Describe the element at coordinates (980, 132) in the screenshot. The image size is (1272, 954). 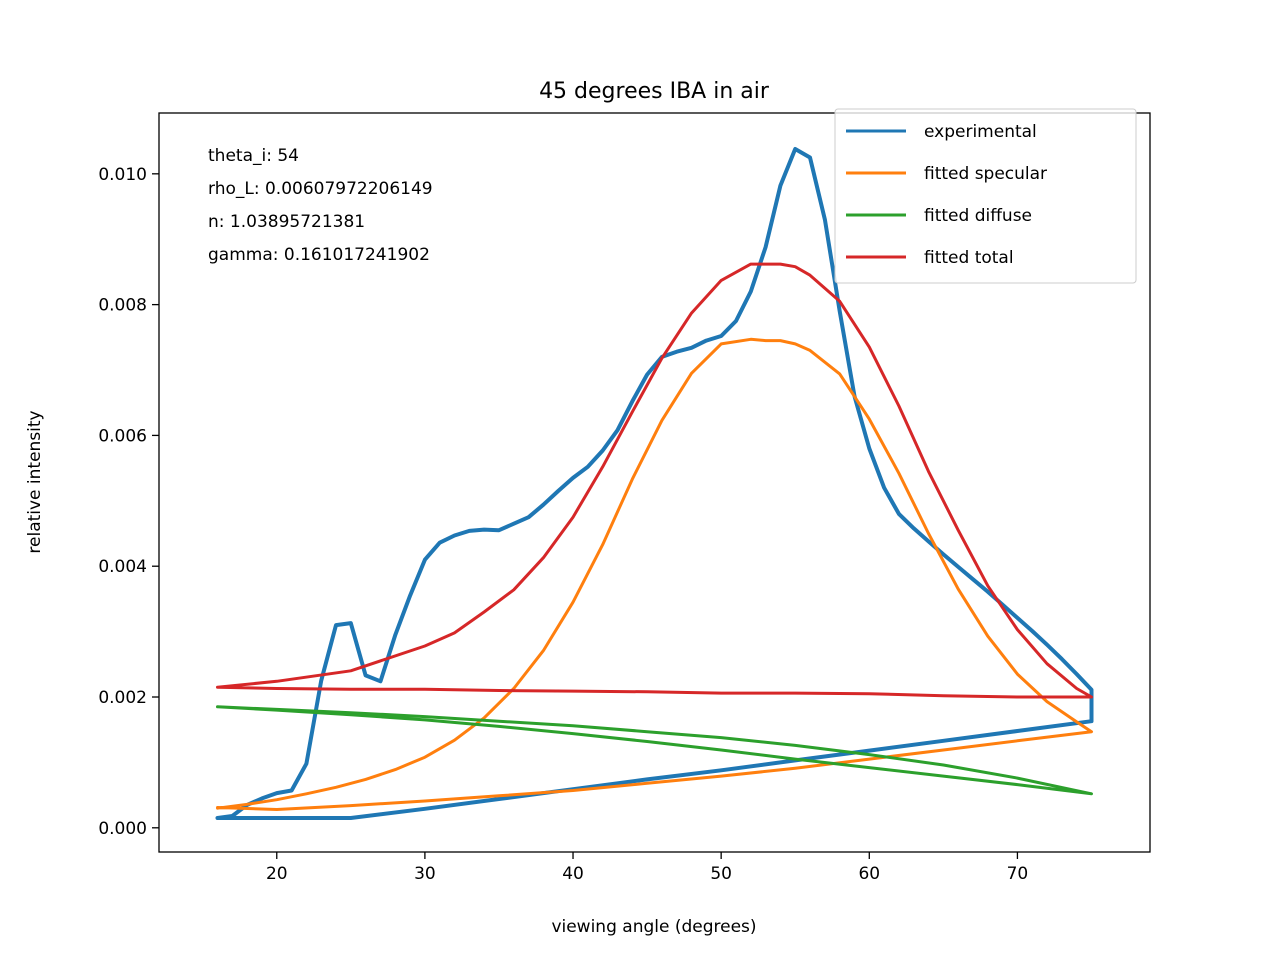
I see `legend-label-experimental: experimental` at that location.